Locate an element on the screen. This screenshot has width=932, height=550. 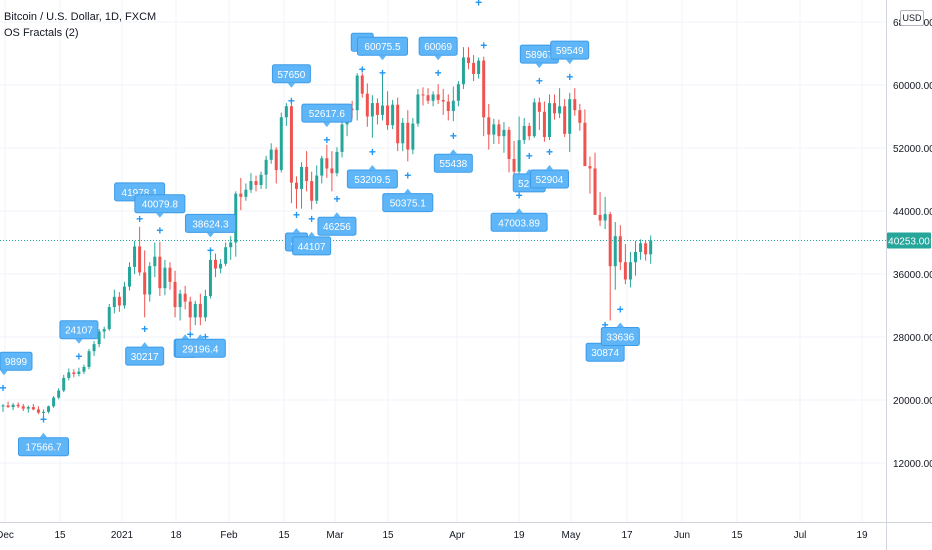
fractal-label-text: 52617.6 is located at coordinates (327, 114).